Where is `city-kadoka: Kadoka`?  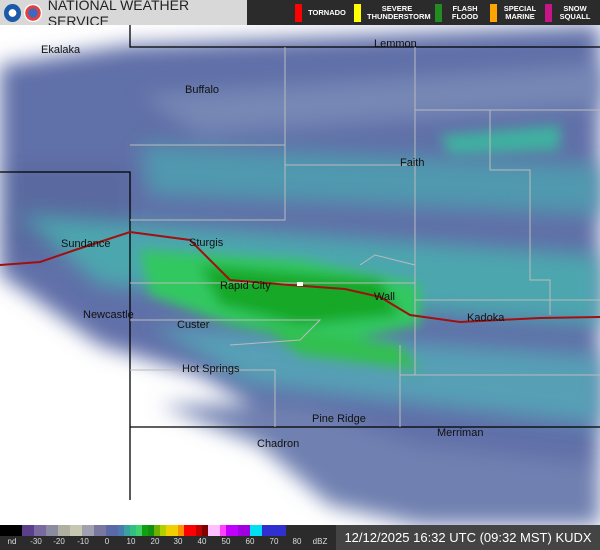 city-kadoka: Kadoka is located at coordinates (486, 318).